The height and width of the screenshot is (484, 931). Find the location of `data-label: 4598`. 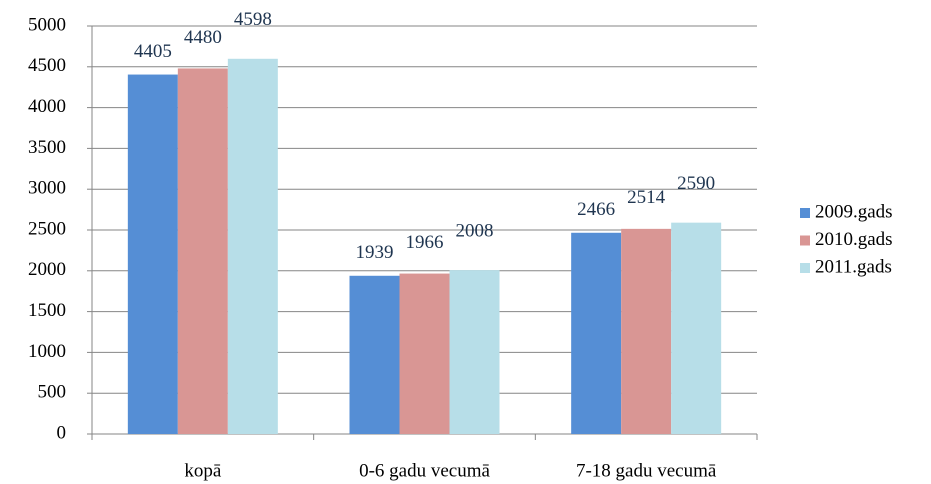

data-label: 4598 is located at coordinates (253, 19).